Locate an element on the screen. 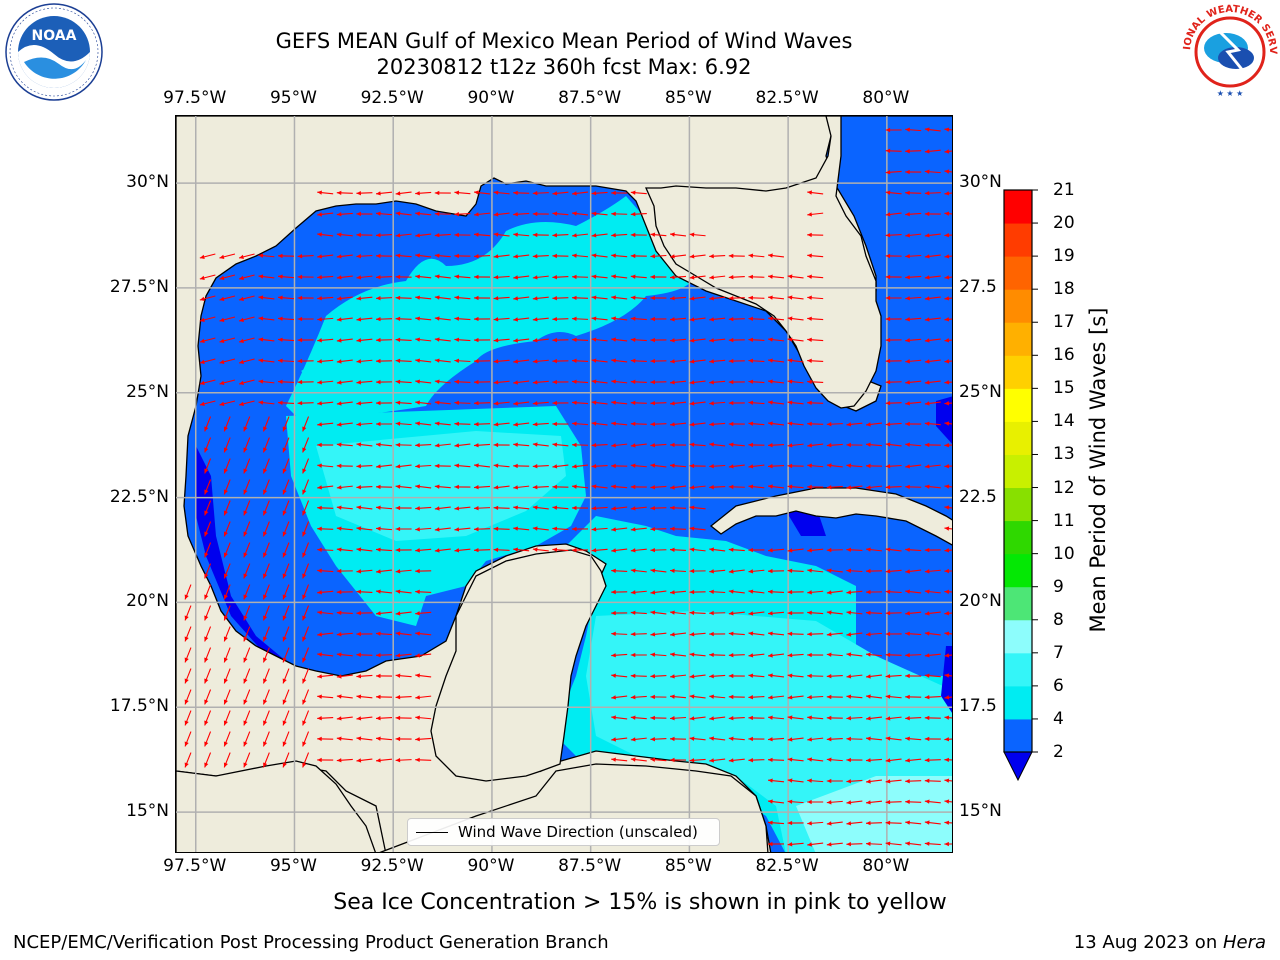  colorbar-tick-label: 2 is located at coordinates (1058, 752).